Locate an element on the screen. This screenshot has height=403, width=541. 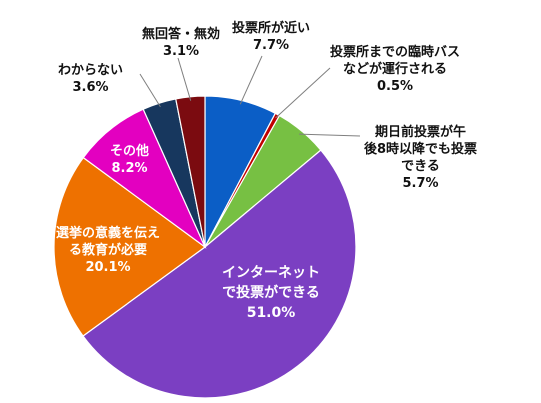
label-education-name-1: 選挙の意義を伝え is located at coordinates (108, 233).